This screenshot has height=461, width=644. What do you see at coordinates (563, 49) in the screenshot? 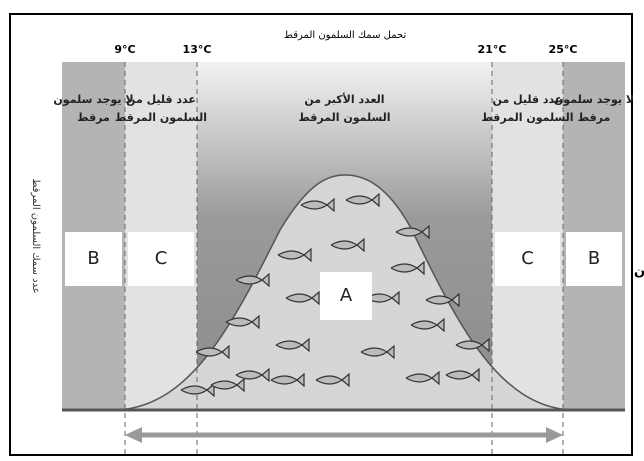
I see `temperature-label: 25°C` at bounding box center [563, 49].